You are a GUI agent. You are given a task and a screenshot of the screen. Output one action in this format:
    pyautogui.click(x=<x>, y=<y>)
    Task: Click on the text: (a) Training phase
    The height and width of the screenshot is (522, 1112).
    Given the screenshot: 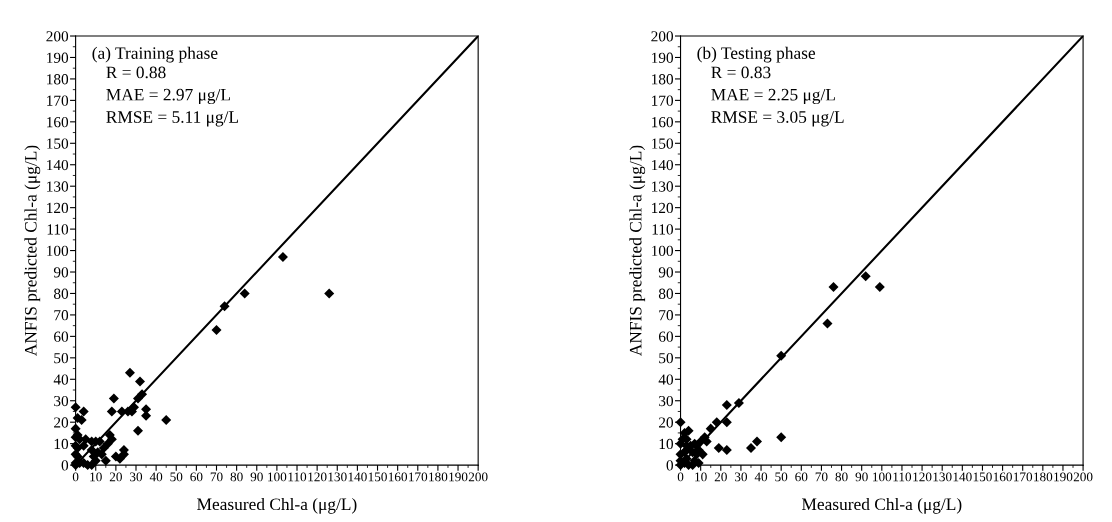 What is the action you would take?
    pyautogui.click(x=155, y=54)
    